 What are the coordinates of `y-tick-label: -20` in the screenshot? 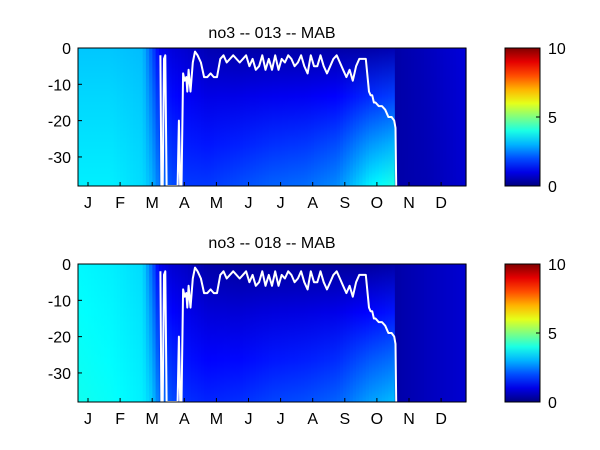 It's located at (59, 122).